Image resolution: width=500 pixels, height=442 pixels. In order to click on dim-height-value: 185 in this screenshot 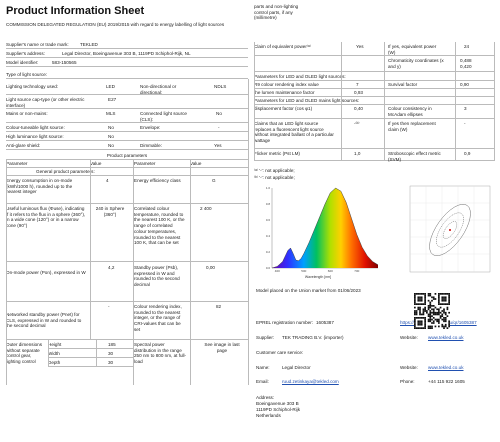, I will do `click(112, 344)`.